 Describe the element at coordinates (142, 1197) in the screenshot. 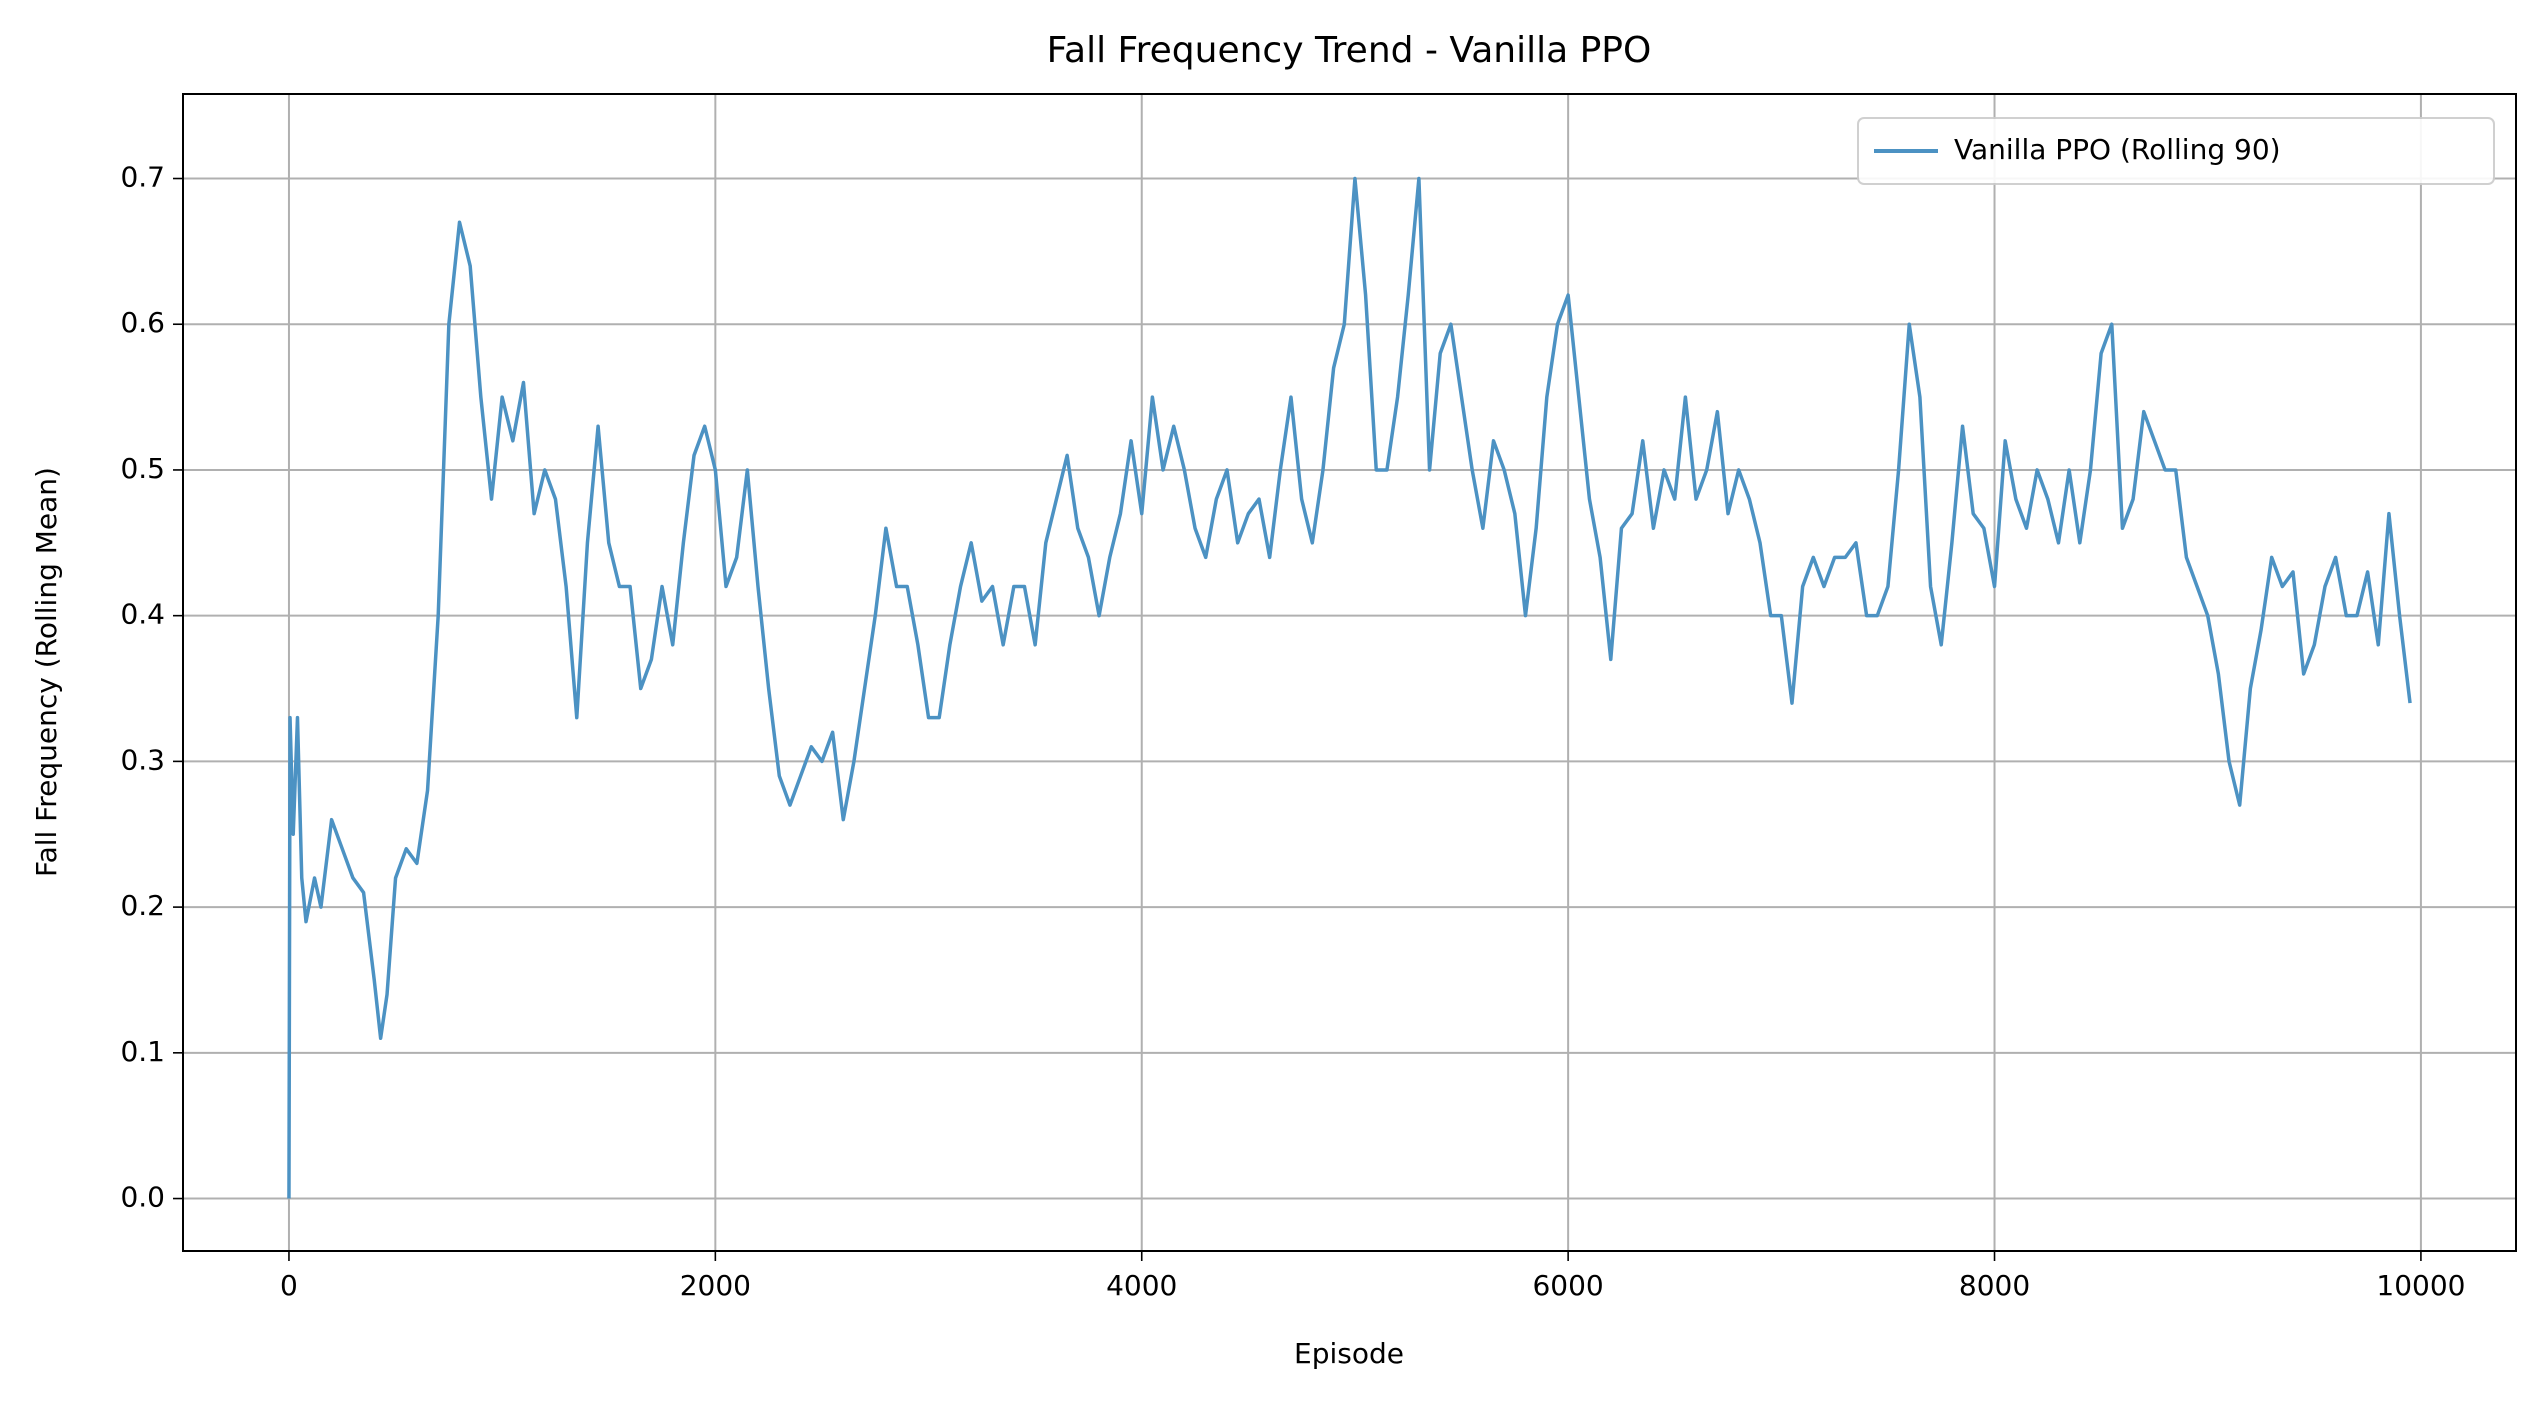

I see `y-tick-label: 0.0` at that location.